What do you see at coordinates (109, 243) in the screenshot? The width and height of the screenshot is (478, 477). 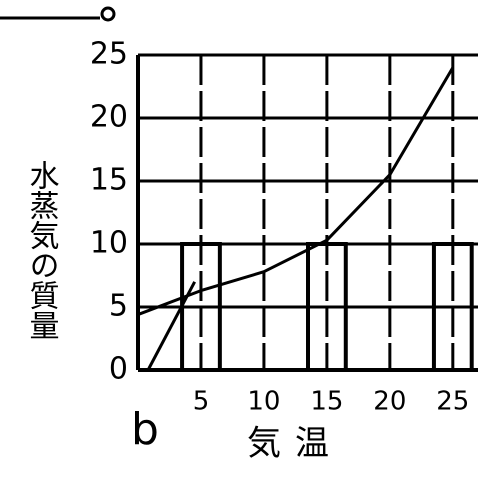 I see `y-tick-label: 10` at bounding box center [109, 243].